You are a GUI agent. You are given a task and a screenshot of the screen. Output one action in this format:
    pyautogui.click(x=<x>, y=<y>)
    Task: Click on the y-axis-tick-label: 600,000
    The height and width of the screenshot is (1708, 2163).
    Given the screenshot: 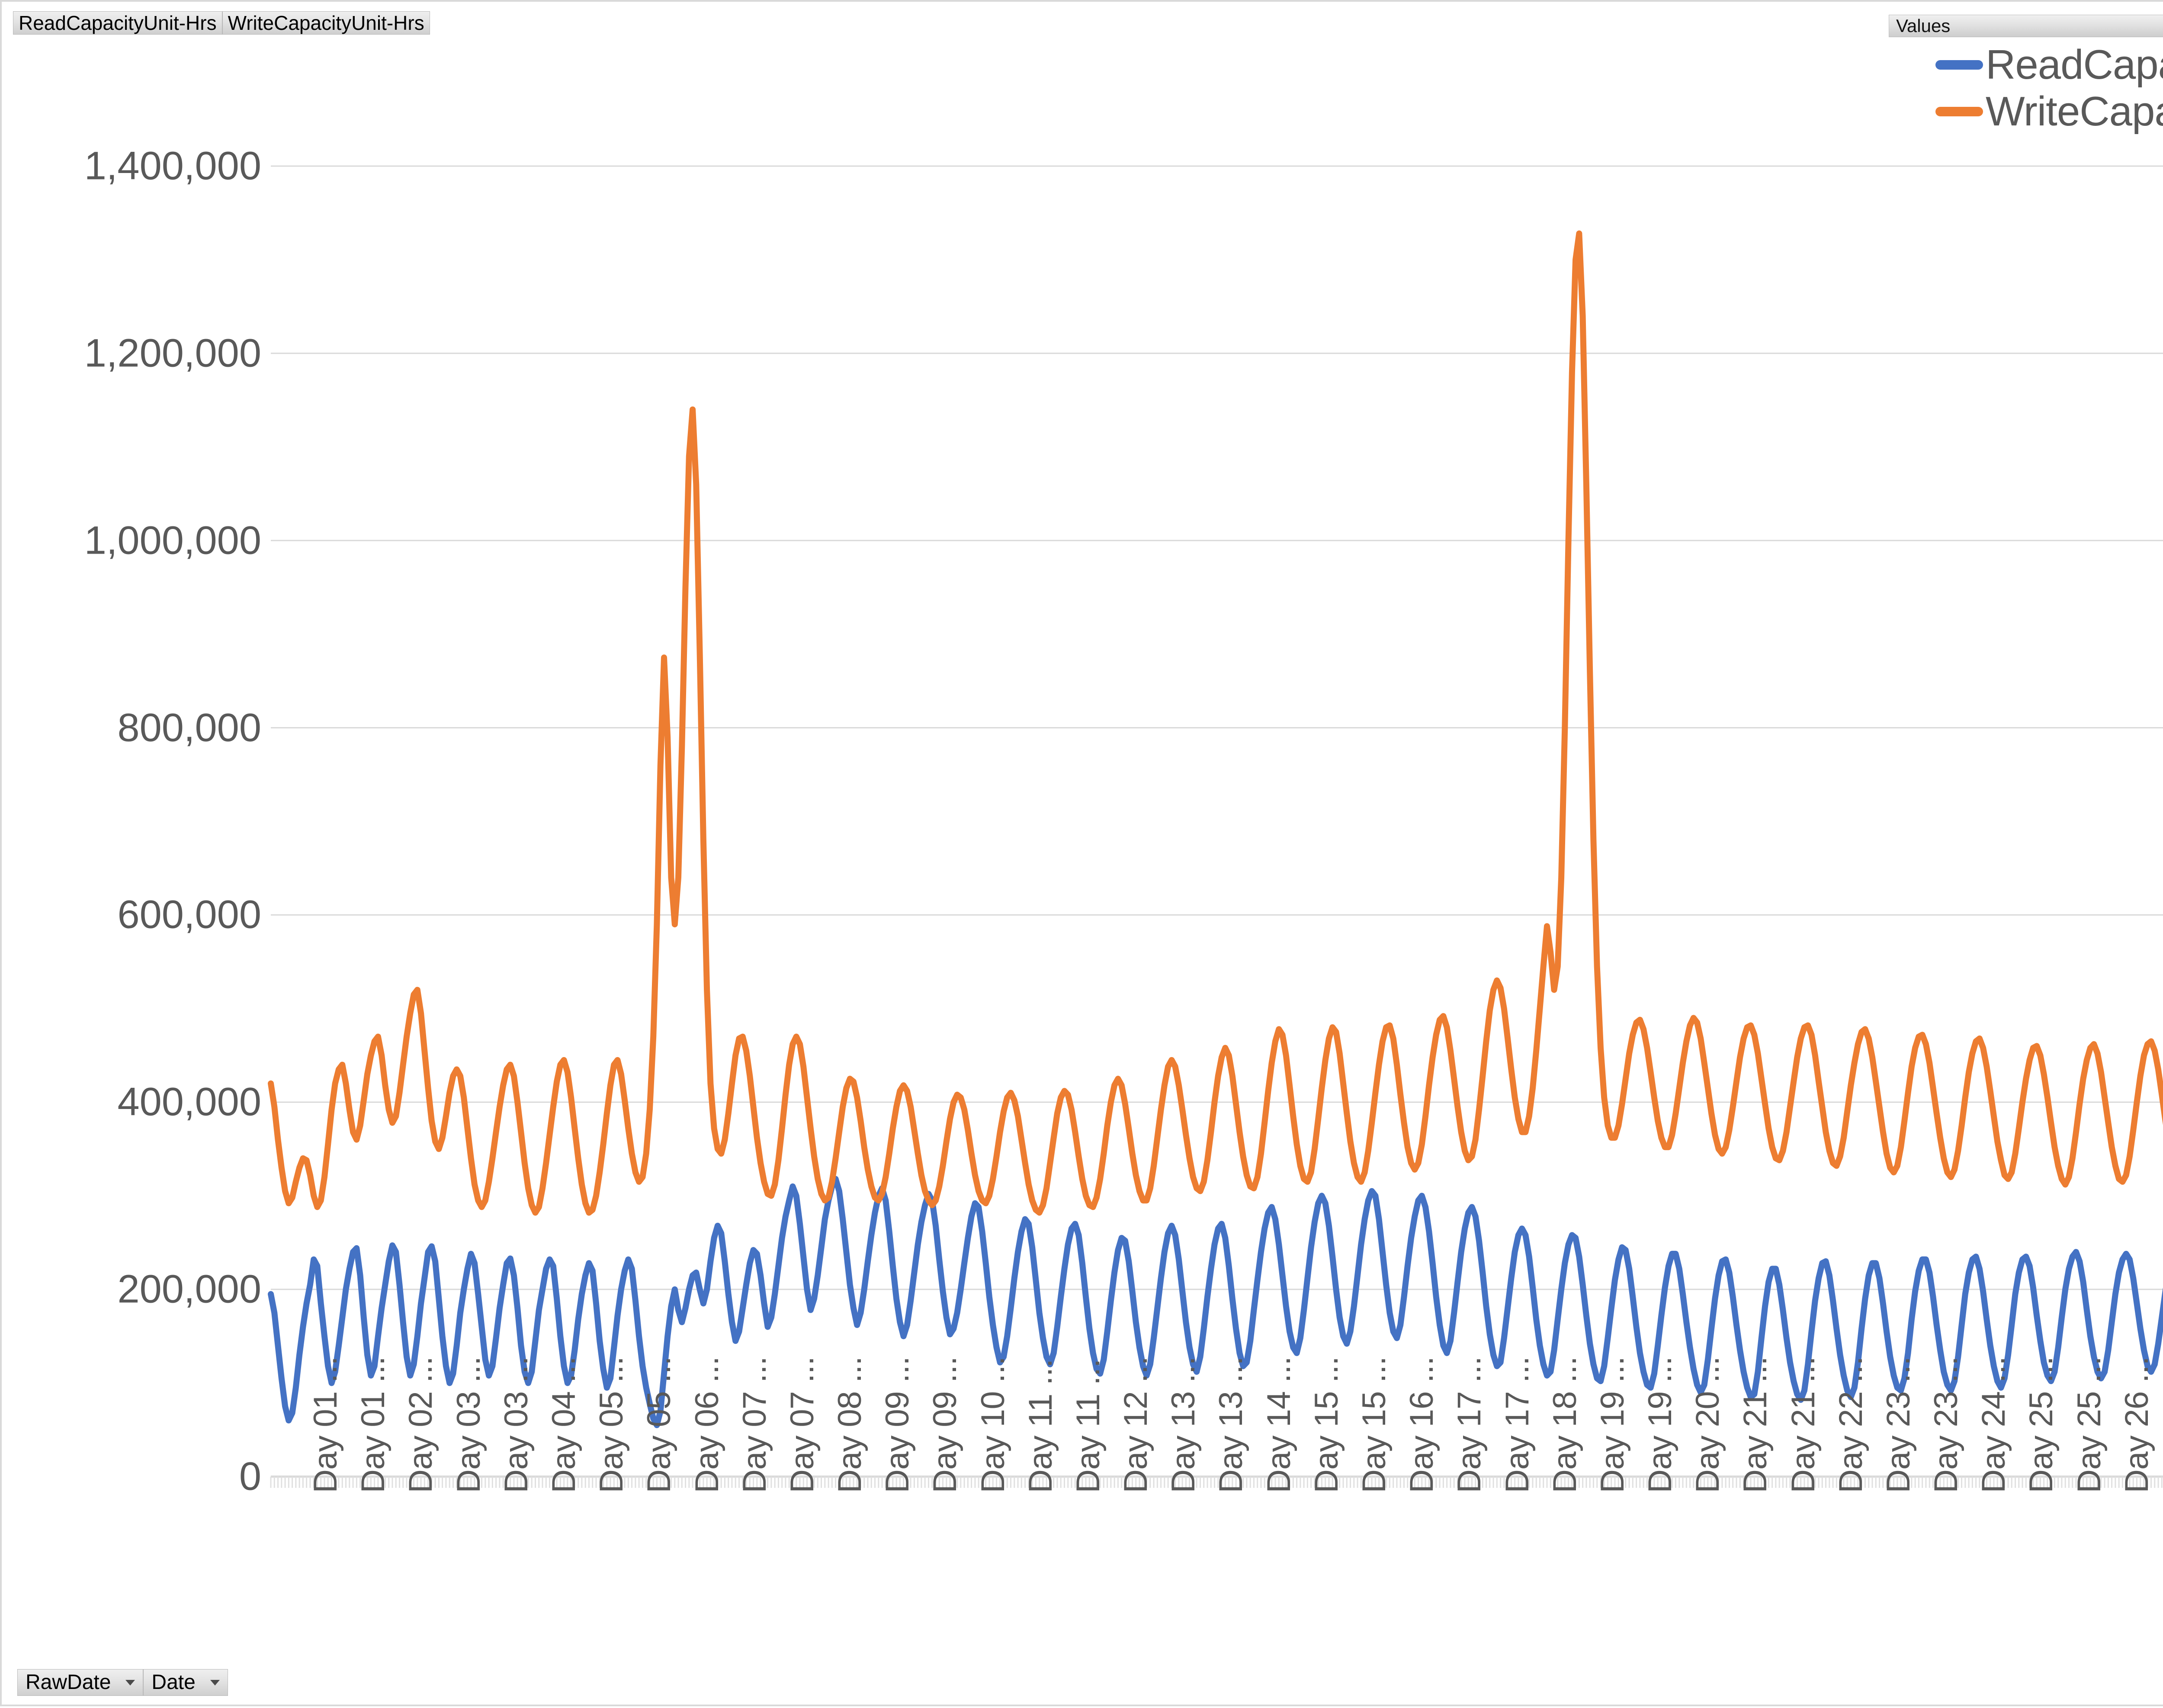 What is the action you would take?
    pyautogui.click(x=189, y=915)
    